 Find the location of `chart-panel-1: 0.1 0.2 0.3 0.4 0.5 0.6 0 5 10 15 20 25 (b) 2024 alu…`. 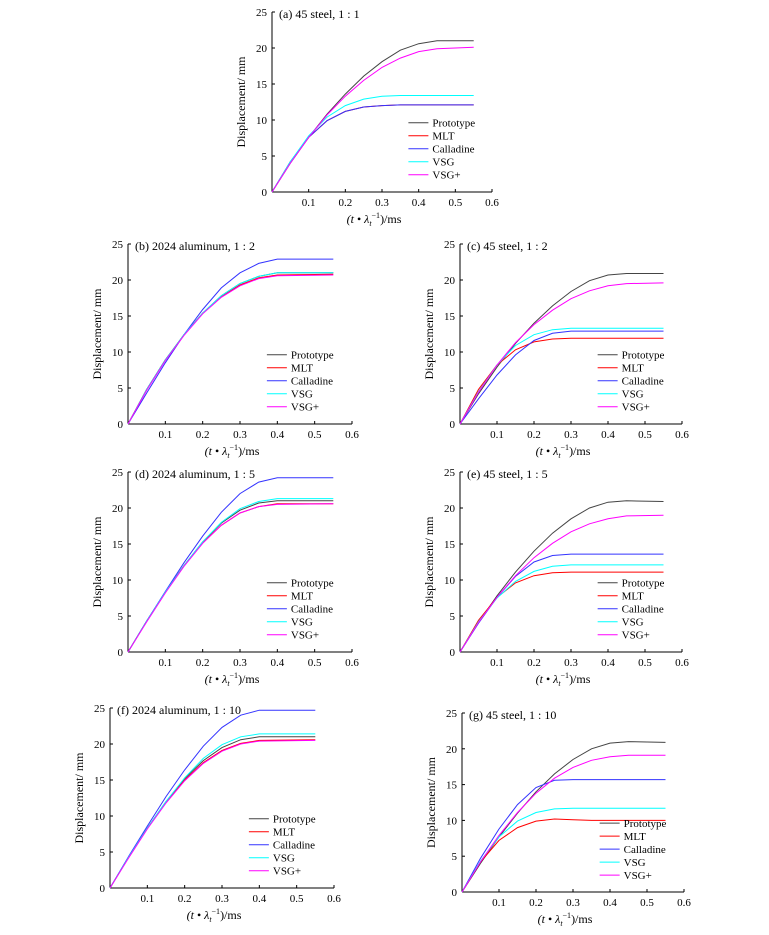

chart-panel-1: 0.1 0.2 0.3 0.4 0.5 0.6 0 5 10 15 20 25 (b) 2024 alu… is located at coordinates (224, 349).